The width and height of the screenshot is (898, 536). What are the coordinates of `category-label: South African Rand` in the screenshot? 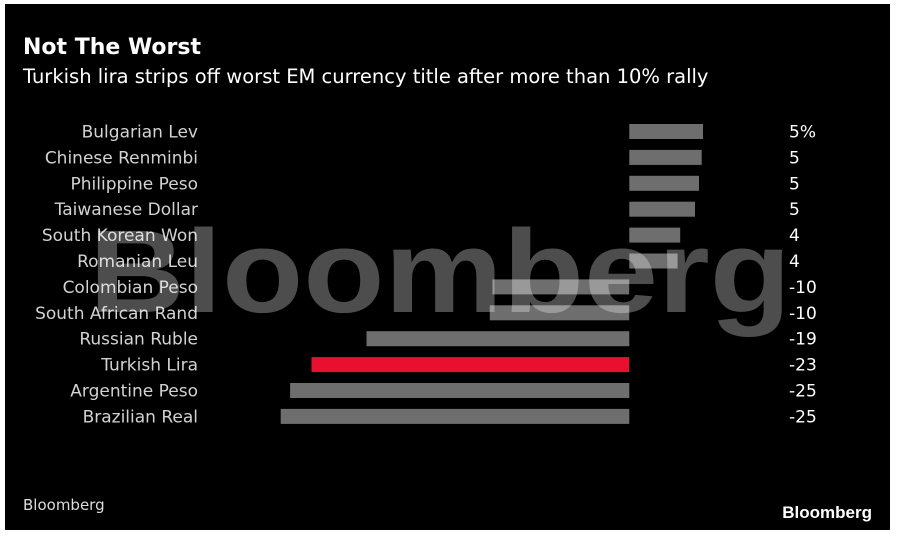 It's located at (116, 314).